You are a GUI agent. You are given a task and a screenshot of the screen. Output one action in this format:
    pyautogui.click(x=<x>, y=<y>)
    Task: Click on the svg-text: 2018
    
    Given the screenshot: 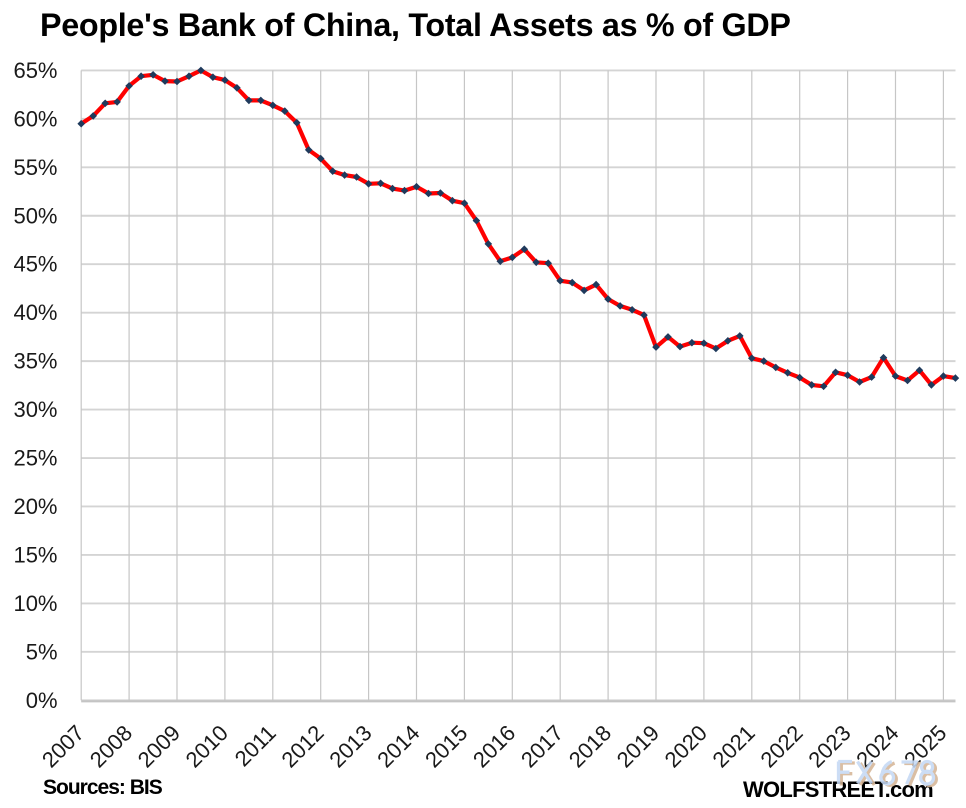 What is the action you would take?
    pyautogui.click(x=590, y=746)
    